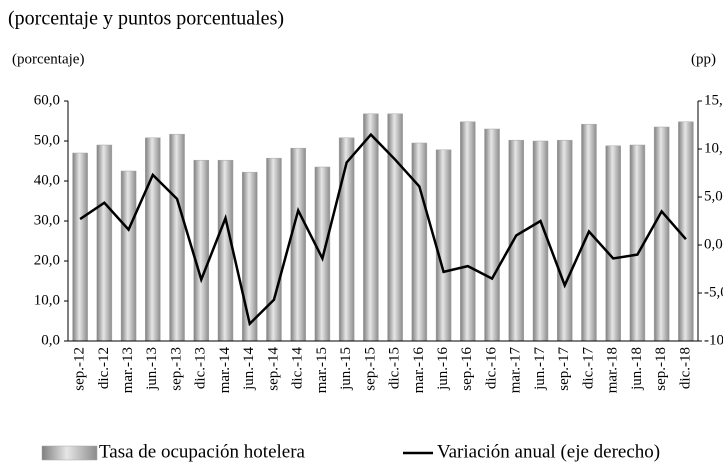 The width and height of the screenshot is (723, 466). I want to click on x-tick-label: mar.-14, so click(225, 370).